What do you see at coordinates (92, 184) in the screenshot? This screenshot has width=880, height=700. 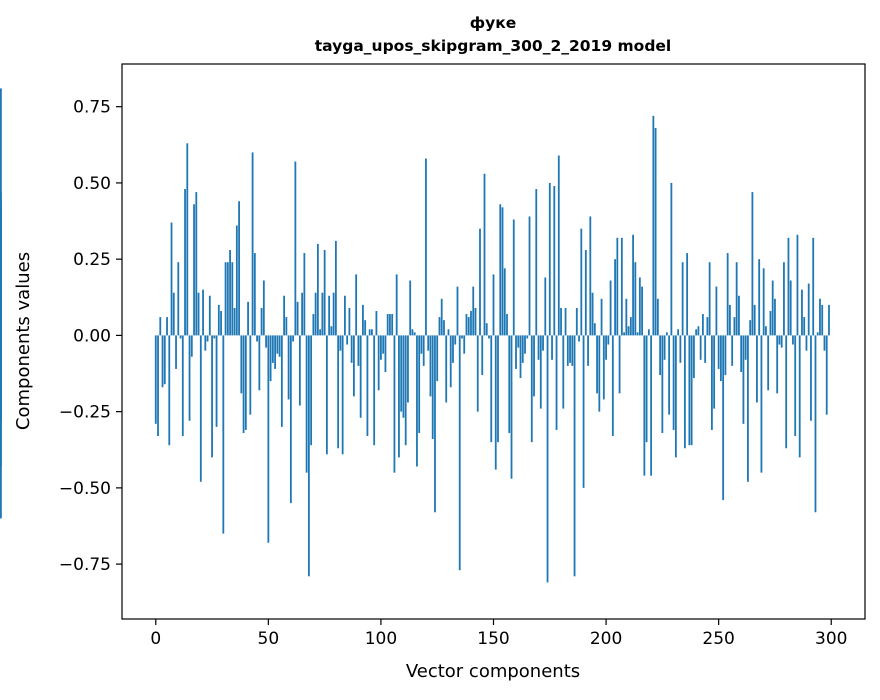 I see `y-tick-label: 0.50` at bounding box center [92, 184].